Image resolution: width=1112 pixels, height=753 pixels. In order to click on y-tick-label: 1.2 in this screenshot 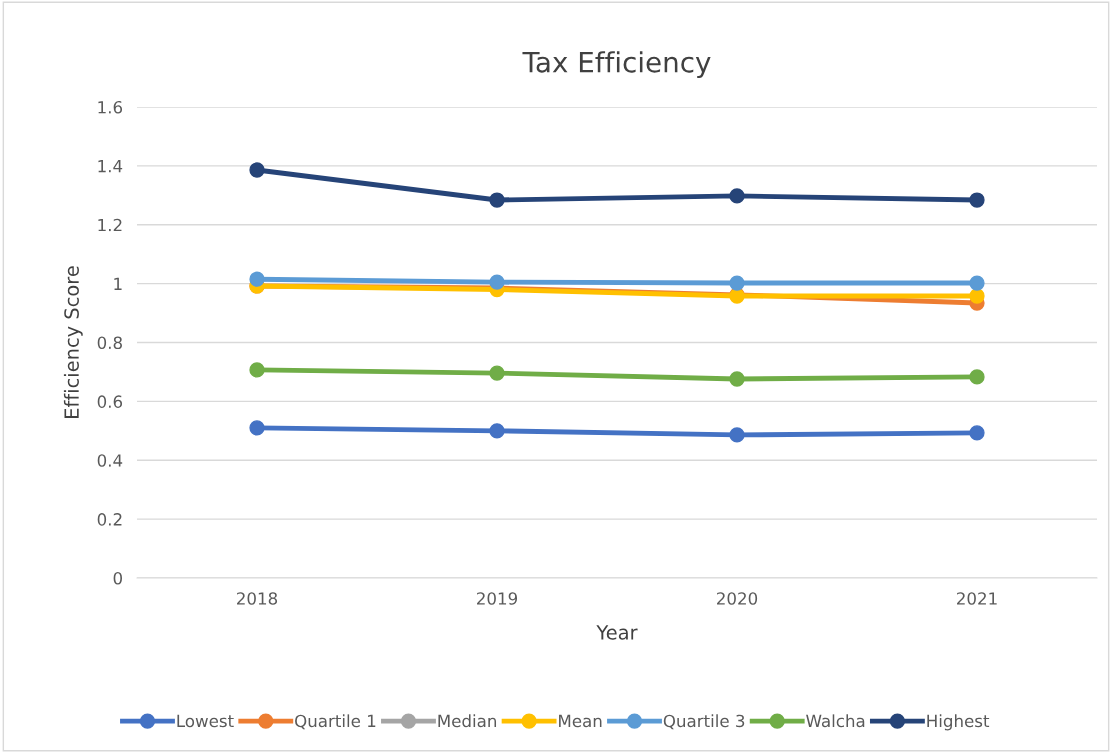, I will do `click(110, 225)`.